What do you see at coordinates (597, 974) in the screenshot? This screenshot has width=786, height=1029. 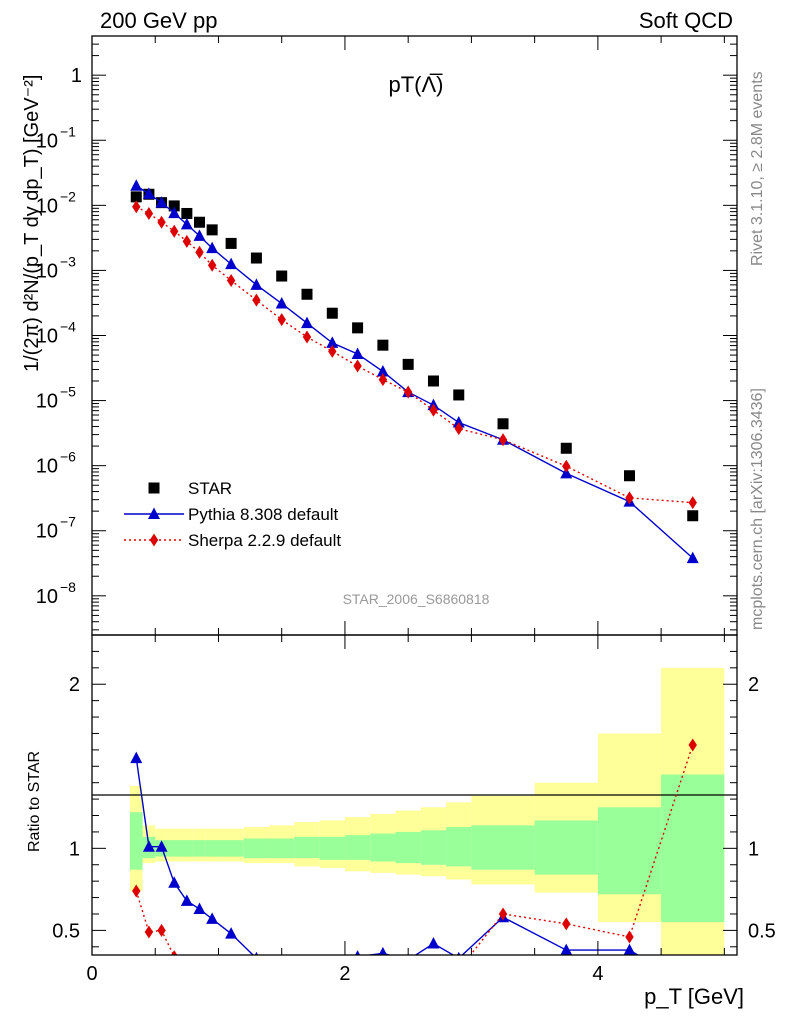 I see `x-tick-label: 4` at bounding box center [597, 974].